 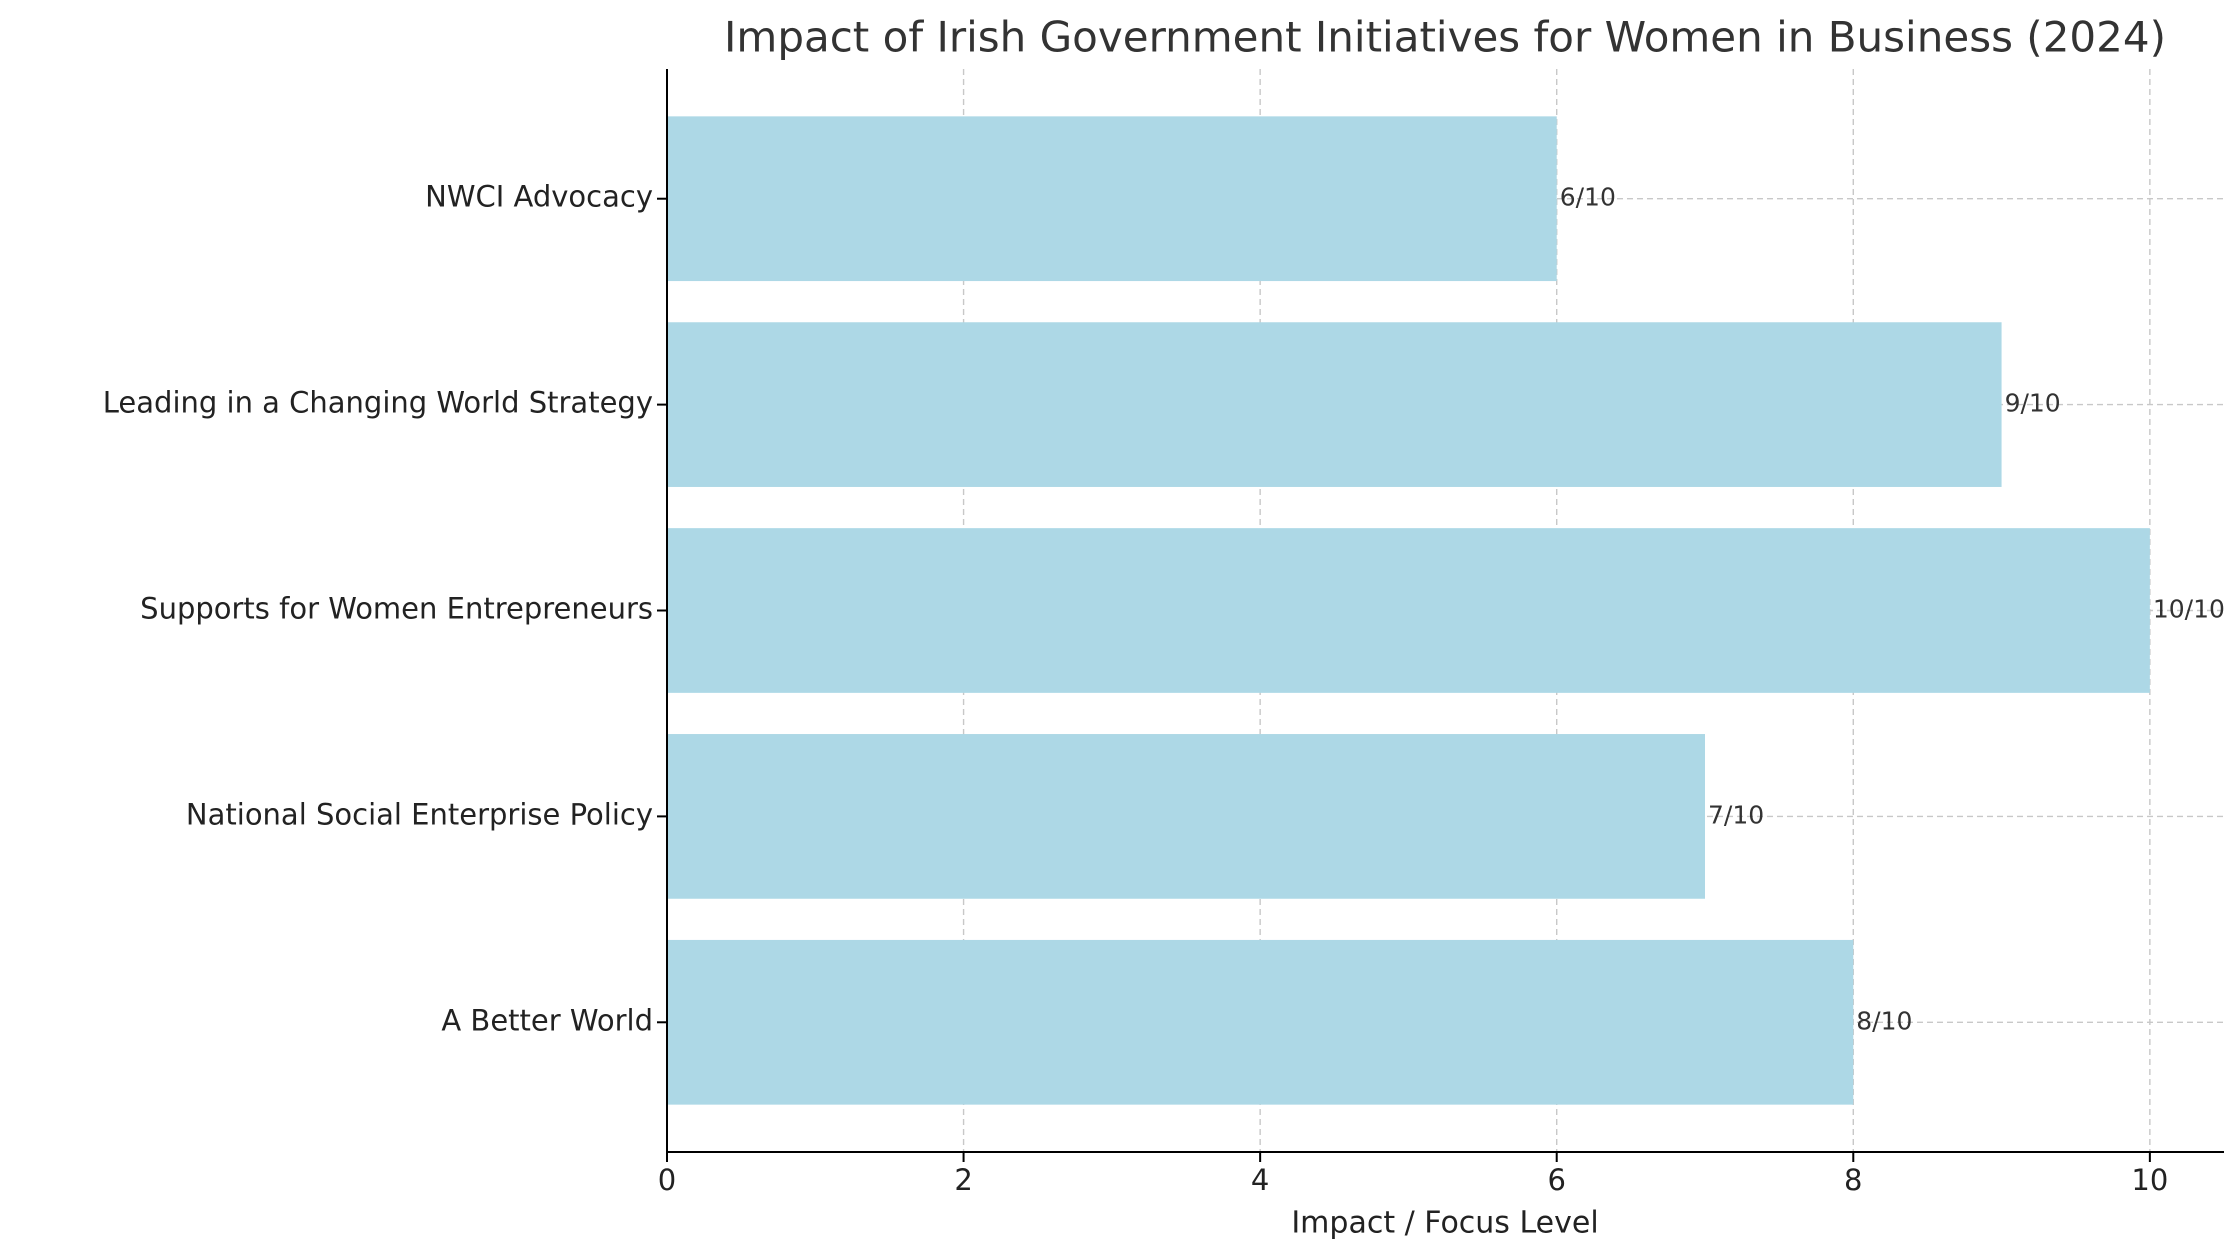 What do you see at coordinates (1444, 1223) in the screenshot?
I see `x-axis-label: Impact / Focus Level` at bounding box center [1444, 1223].